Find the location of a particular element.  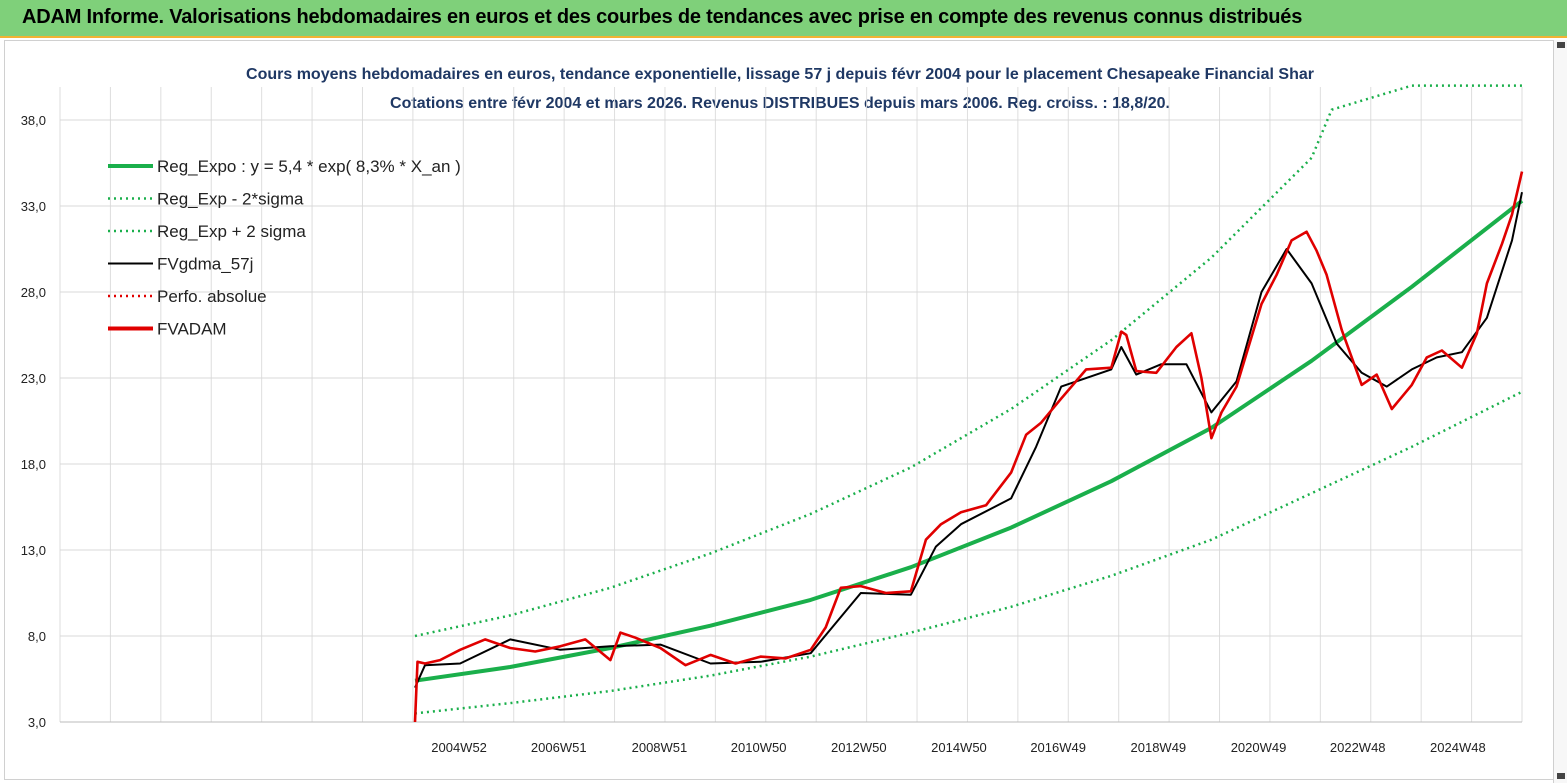

scroll-arrow-down-icon is located at coordinates (1561, 776).